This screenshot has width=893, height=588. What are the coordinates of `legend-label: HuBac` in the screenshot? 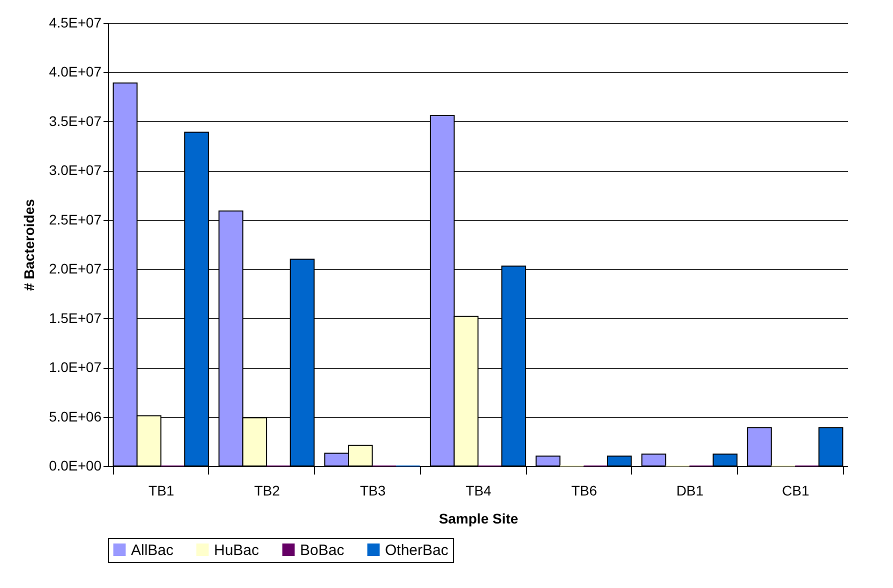 It's located at (237, 550).